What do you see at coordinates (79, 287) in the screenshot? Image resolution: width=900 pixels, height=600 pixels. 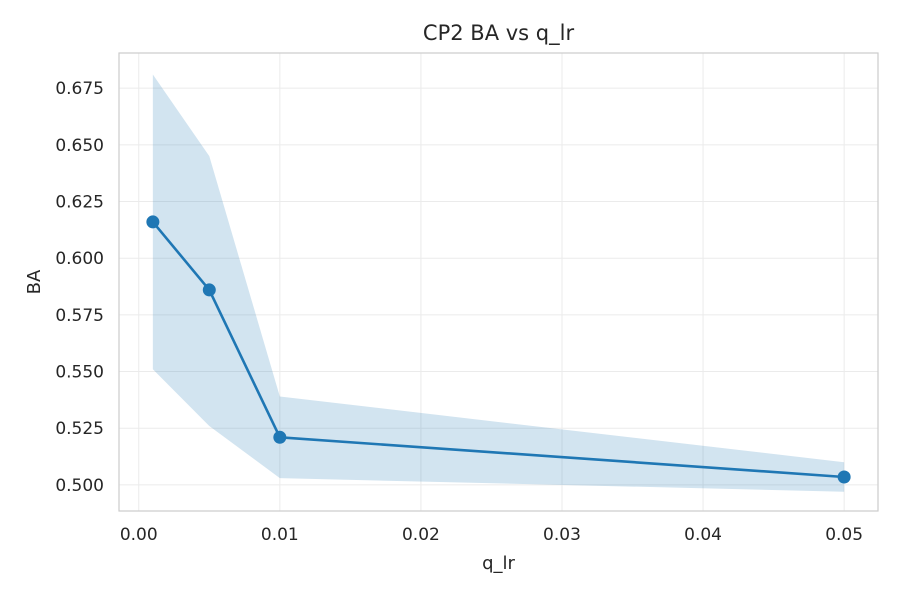 I see `y-tick-labels: 0.500 0.525 0.550 0.575 0.600 0.625 0.650 0.675` at bounding box center [79, 287].